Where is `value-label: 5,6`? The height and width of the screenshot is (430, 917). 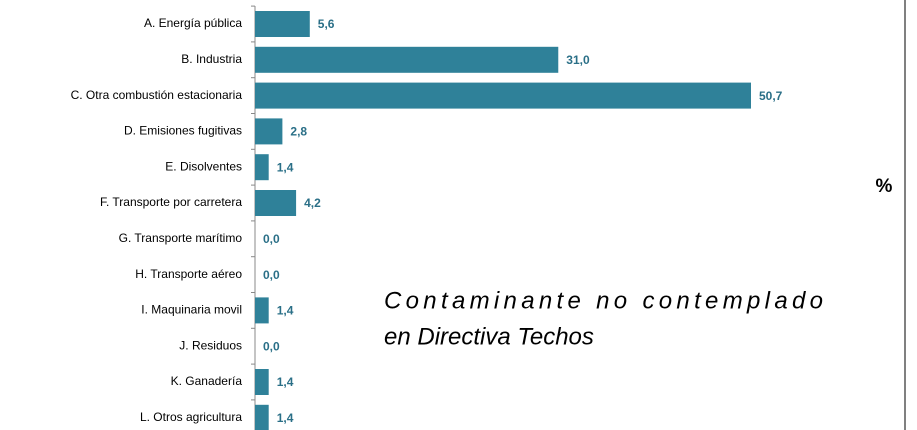
value-label: 5,6 is located at coordinates (326, 24).